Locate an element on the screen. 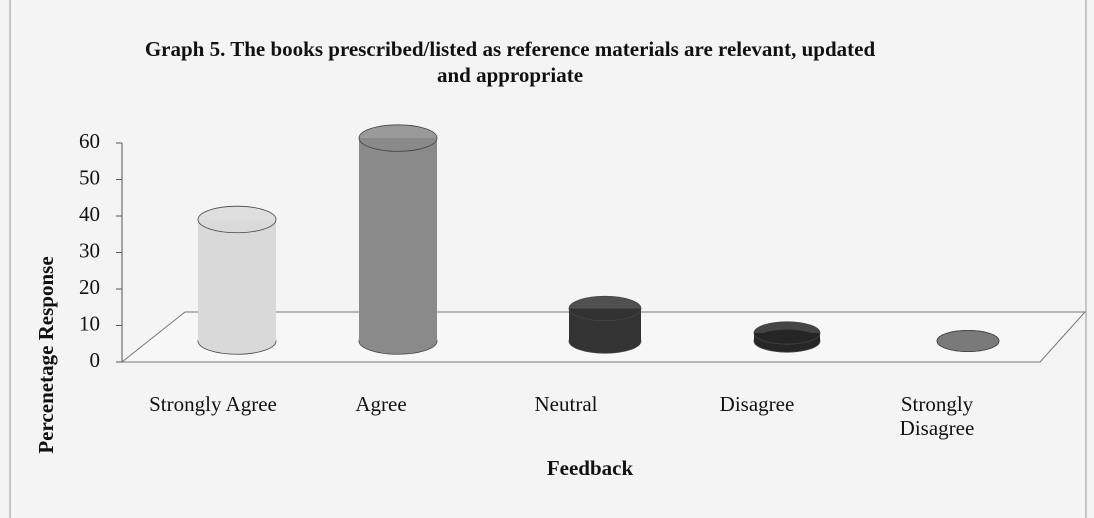 The height and width of the screenshot is (518, 1094). y-tick-label: 20 is located at coordinates (89, 287).